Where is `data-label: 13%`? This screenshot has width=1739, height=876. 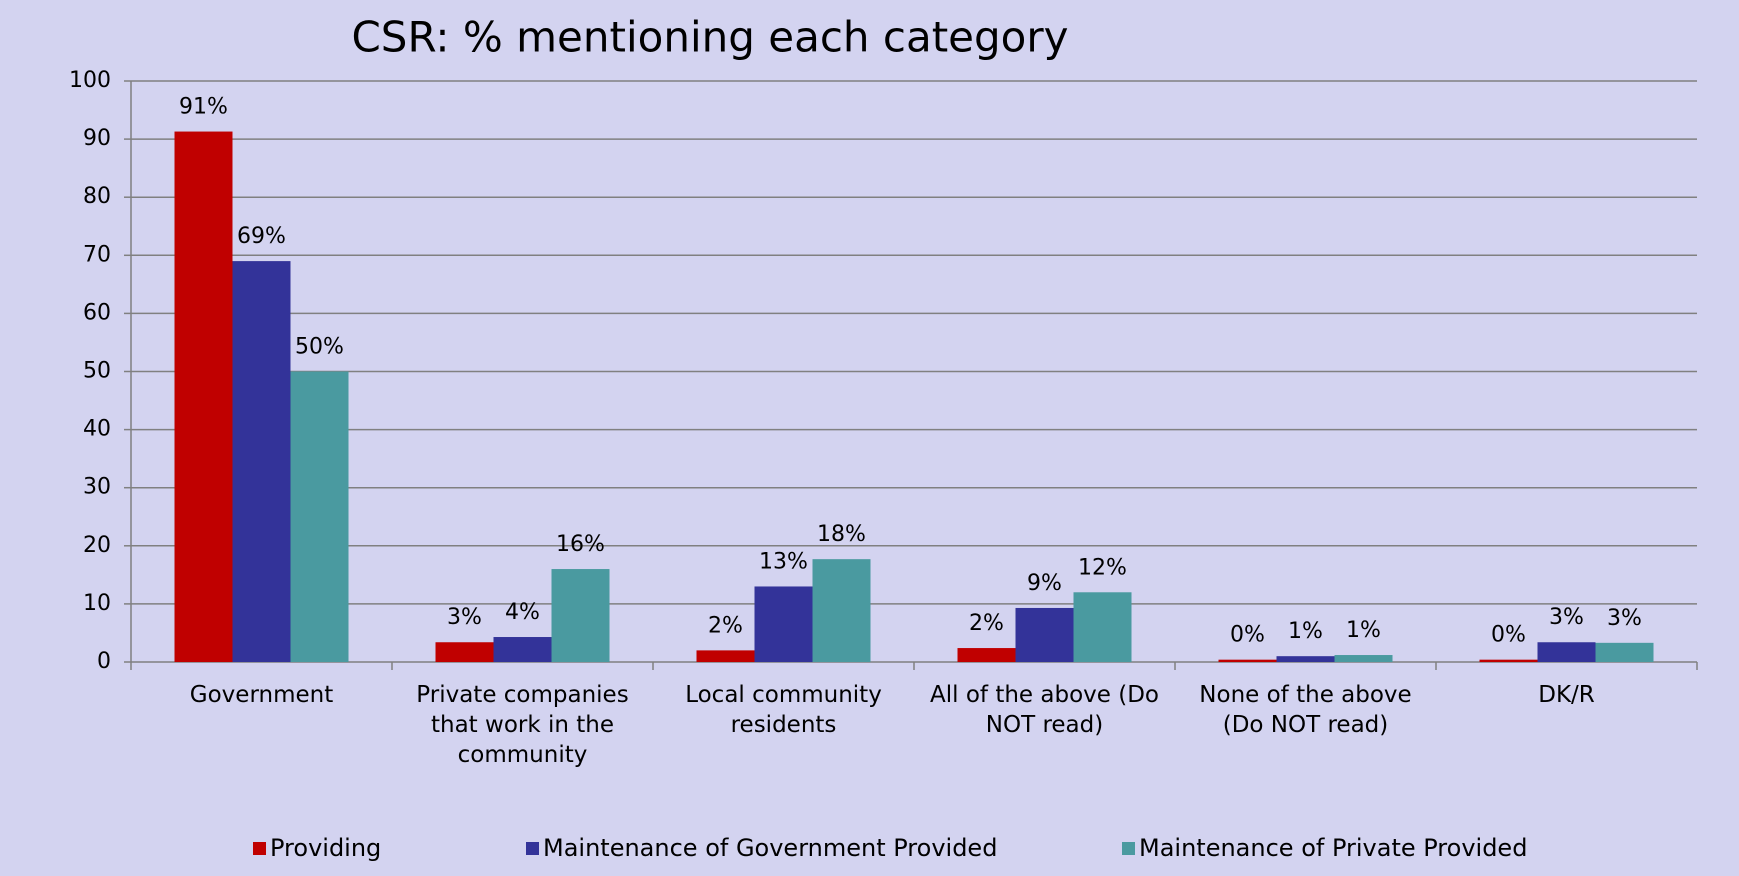
data-label: 13% is located at coordinates (783, 561).